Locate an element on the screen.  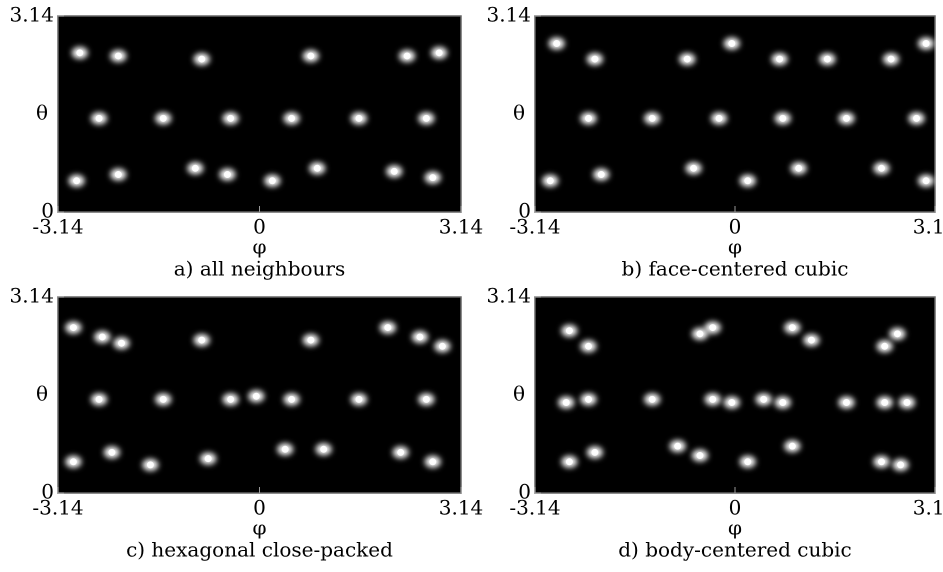
panel-caption: b) face-centered cubic is located at coordinates (735, 269).